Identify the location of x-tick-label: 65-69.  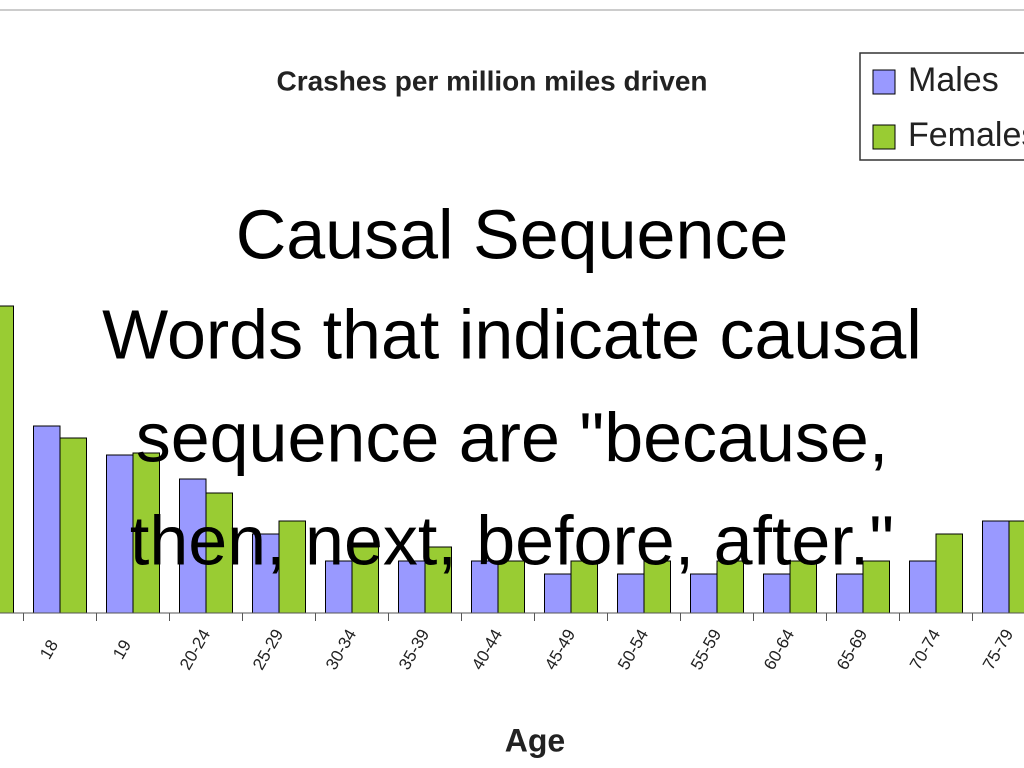
(852, 649).